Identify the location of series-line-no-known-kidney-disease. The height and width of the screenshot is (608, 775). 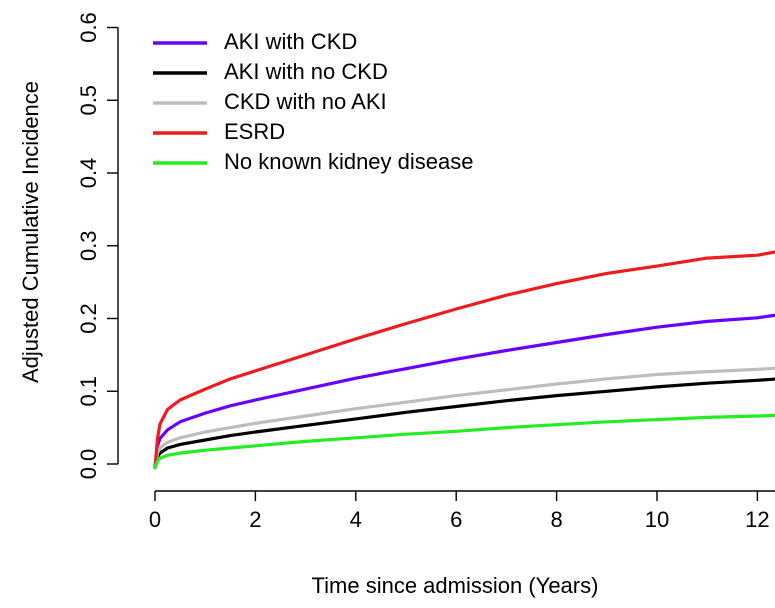
(464, 441).